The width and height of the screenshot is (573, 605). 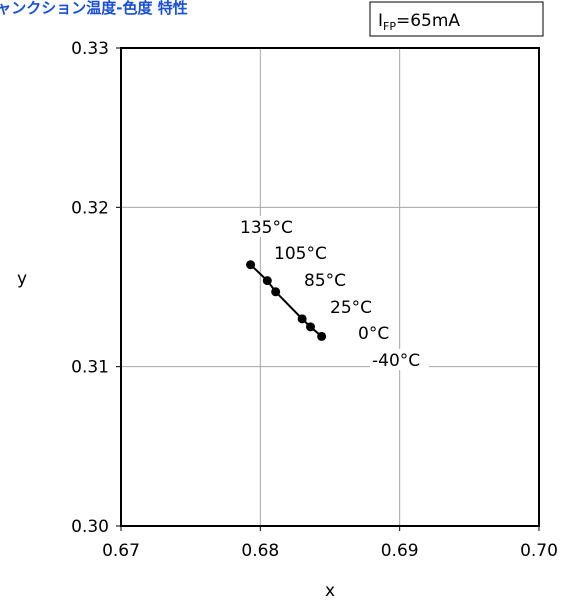 I want to click on point-label: 25°C, so click(x=351, y=308).